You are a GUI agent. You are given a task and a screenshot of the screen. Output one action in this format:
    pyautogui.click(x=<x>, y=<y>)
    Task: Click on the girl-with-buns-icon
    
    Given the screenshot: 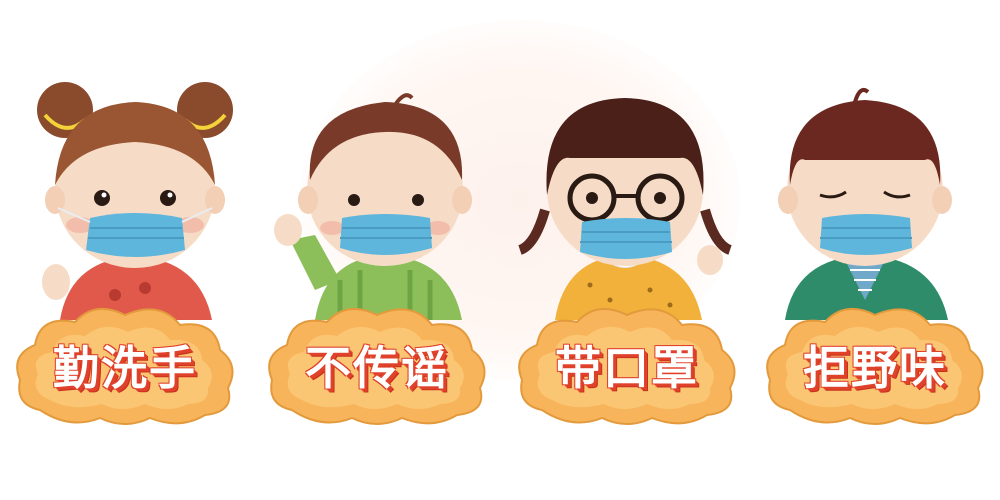 What is the action you would take?
    pyautogui.click(x=135, y=190)
    